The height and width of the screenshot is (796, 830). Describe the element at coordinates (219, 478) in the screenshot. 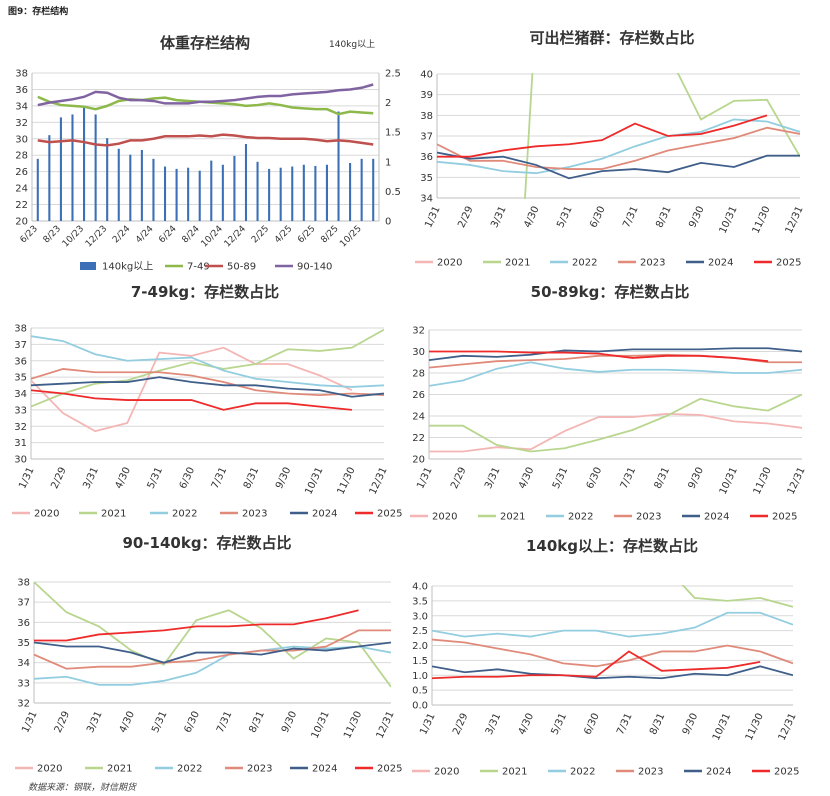

I see `x-tick-label: 7/31` at that location.